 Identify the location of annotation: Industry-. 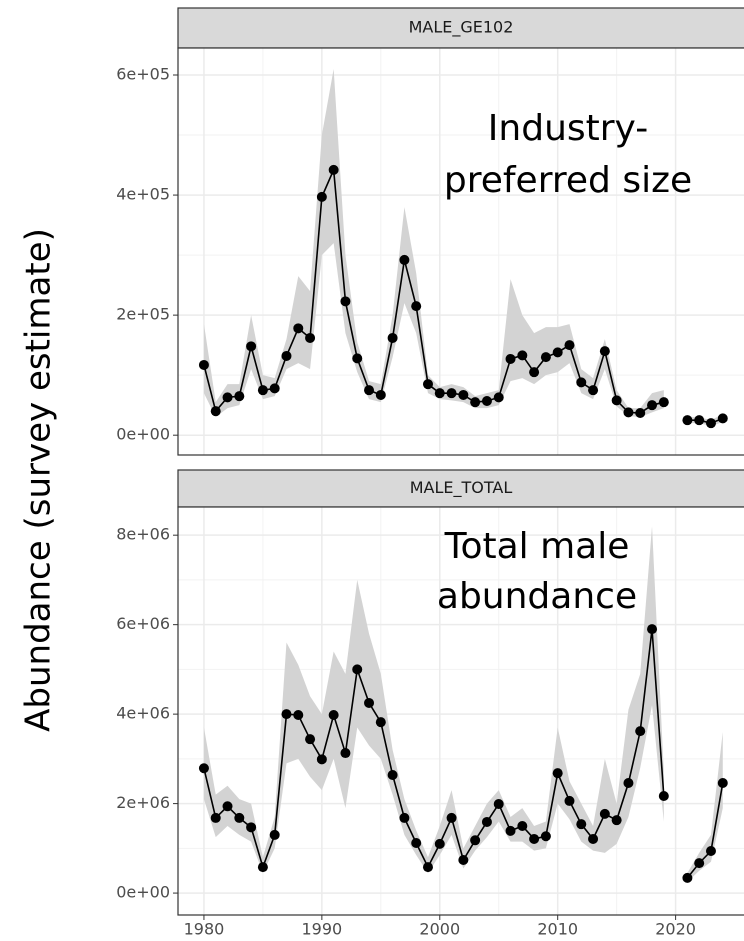
(568, 128).